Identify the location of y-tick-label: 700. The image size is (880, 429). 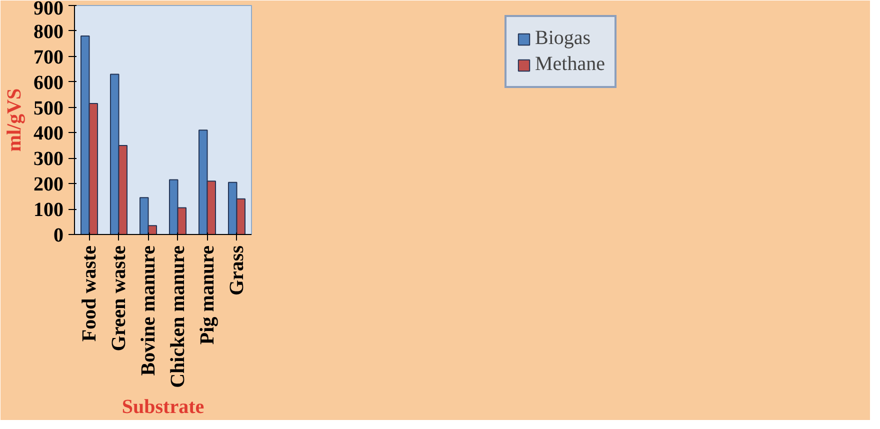
(49, 57).